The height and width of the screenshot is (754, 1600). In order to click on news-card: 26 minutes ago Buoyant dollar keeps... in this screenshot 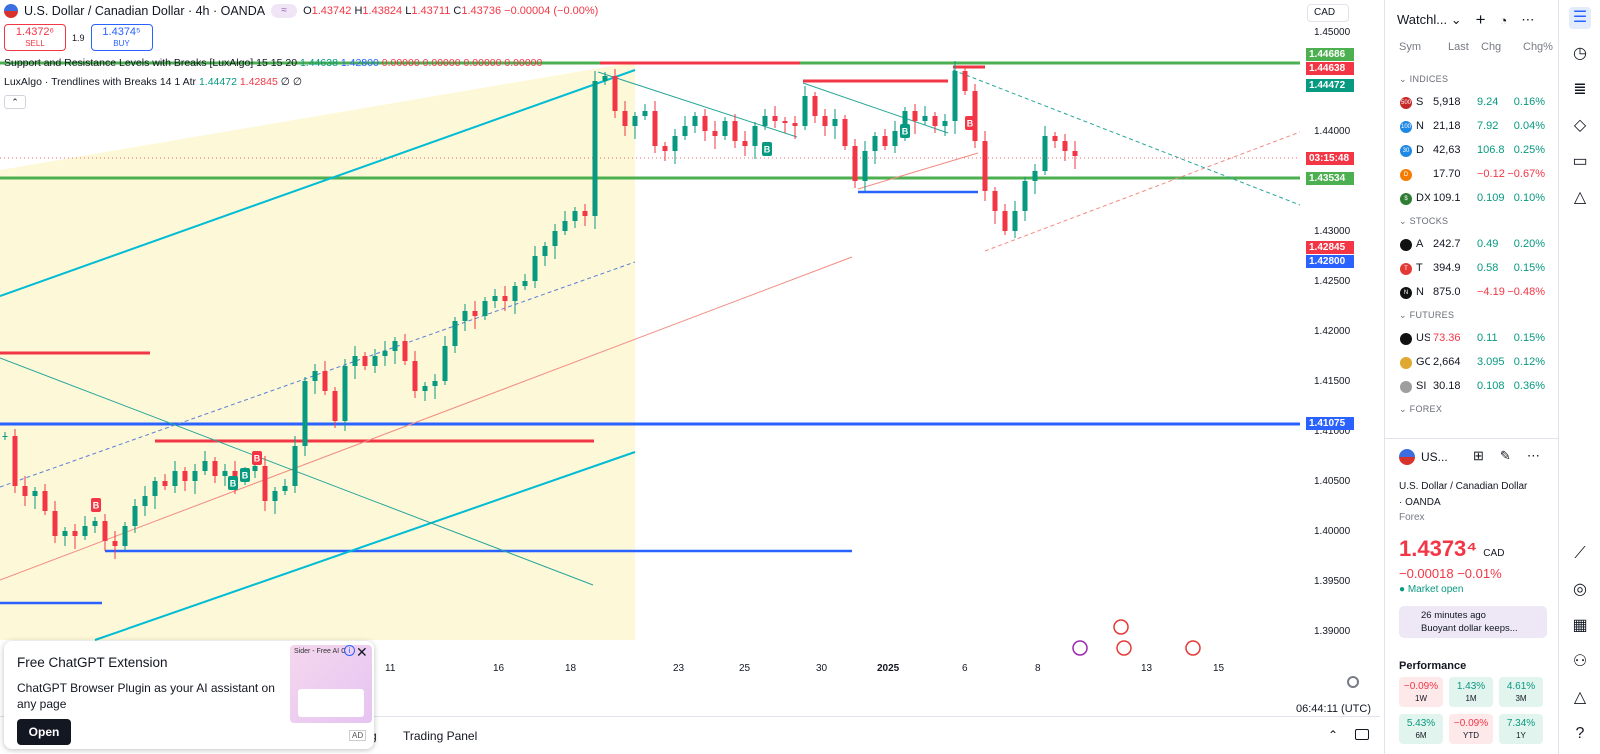, I will do `click(1473, 622)`.